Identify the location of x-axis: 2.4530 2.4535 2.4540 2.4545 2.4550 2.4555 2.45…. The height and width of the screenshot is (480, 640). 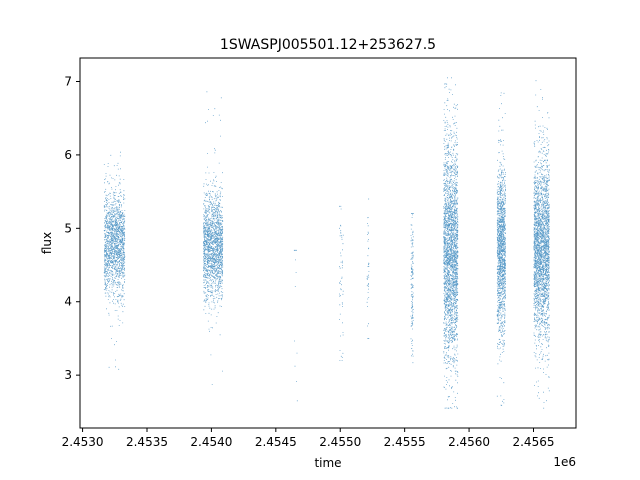
(308, 438).